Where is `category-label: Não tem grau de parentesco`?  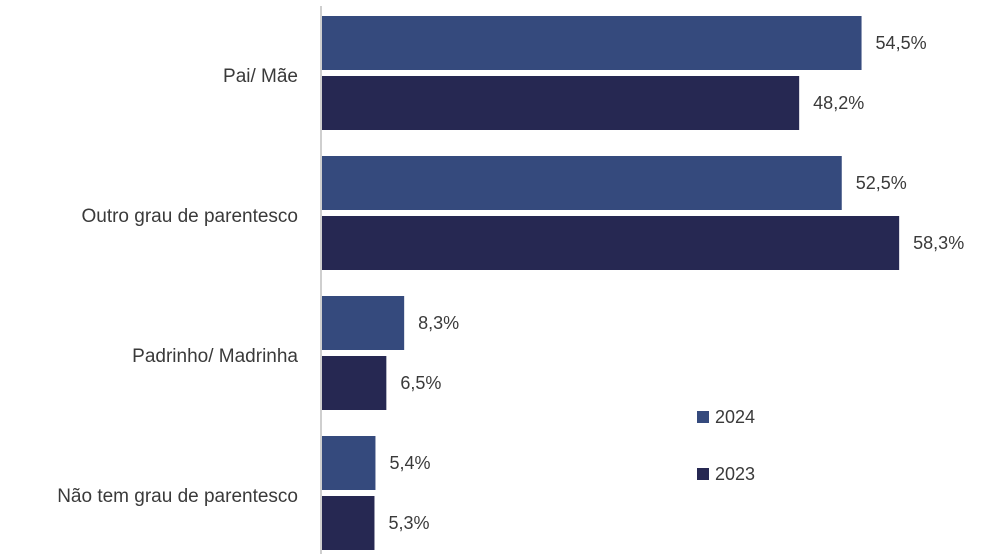 category-label: Não tem grau de parentesco is located at coordinates (177, 496).